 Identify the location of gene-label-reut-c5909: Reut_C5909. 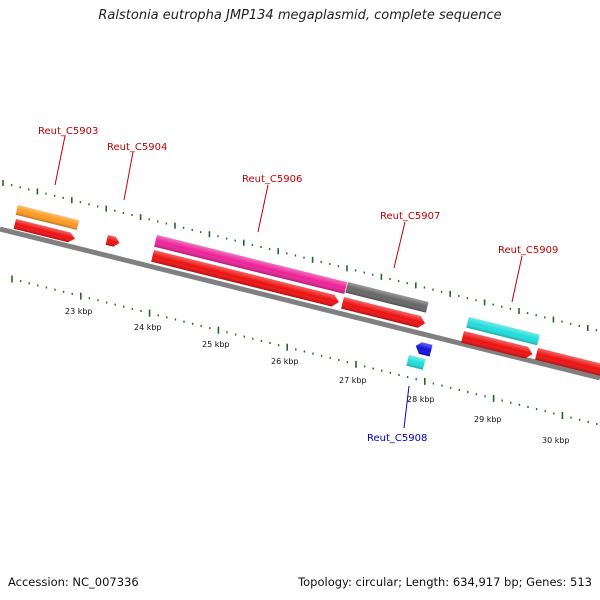
(528, 250).